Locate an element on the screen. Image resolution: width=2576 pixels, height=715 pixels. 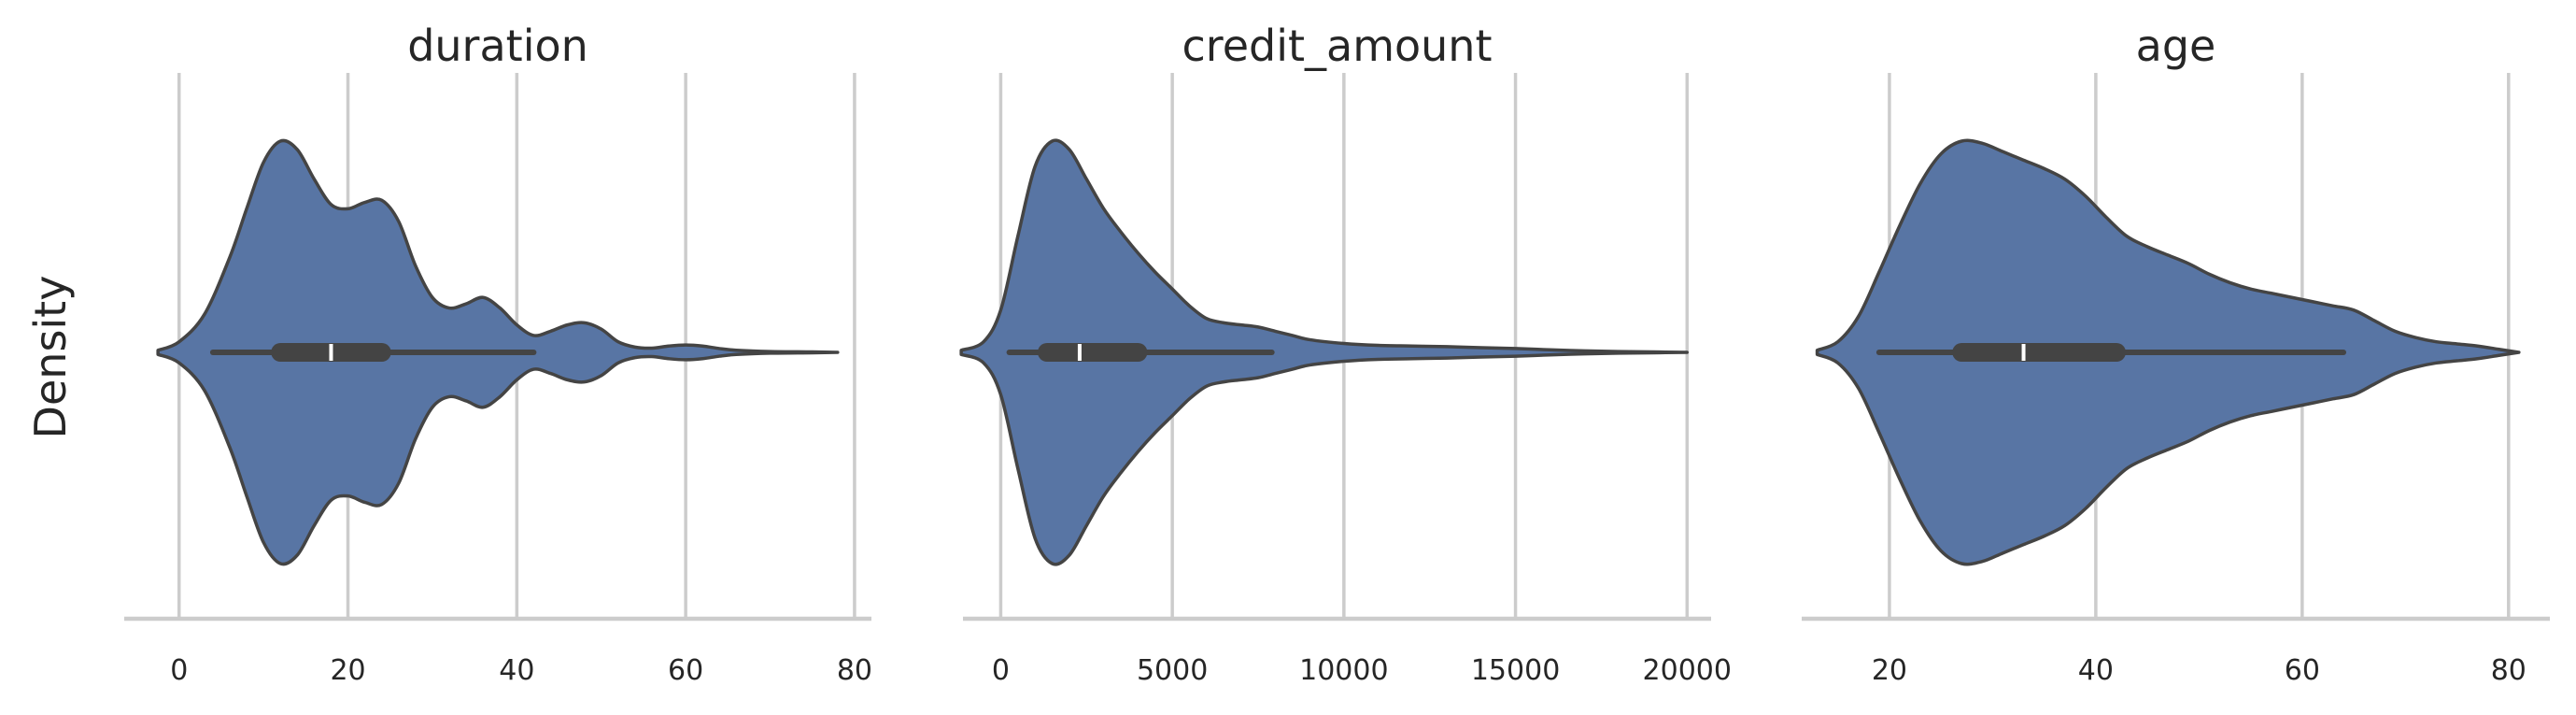
tick-label-age-40: 40 is located at coordinates (2096, 670).